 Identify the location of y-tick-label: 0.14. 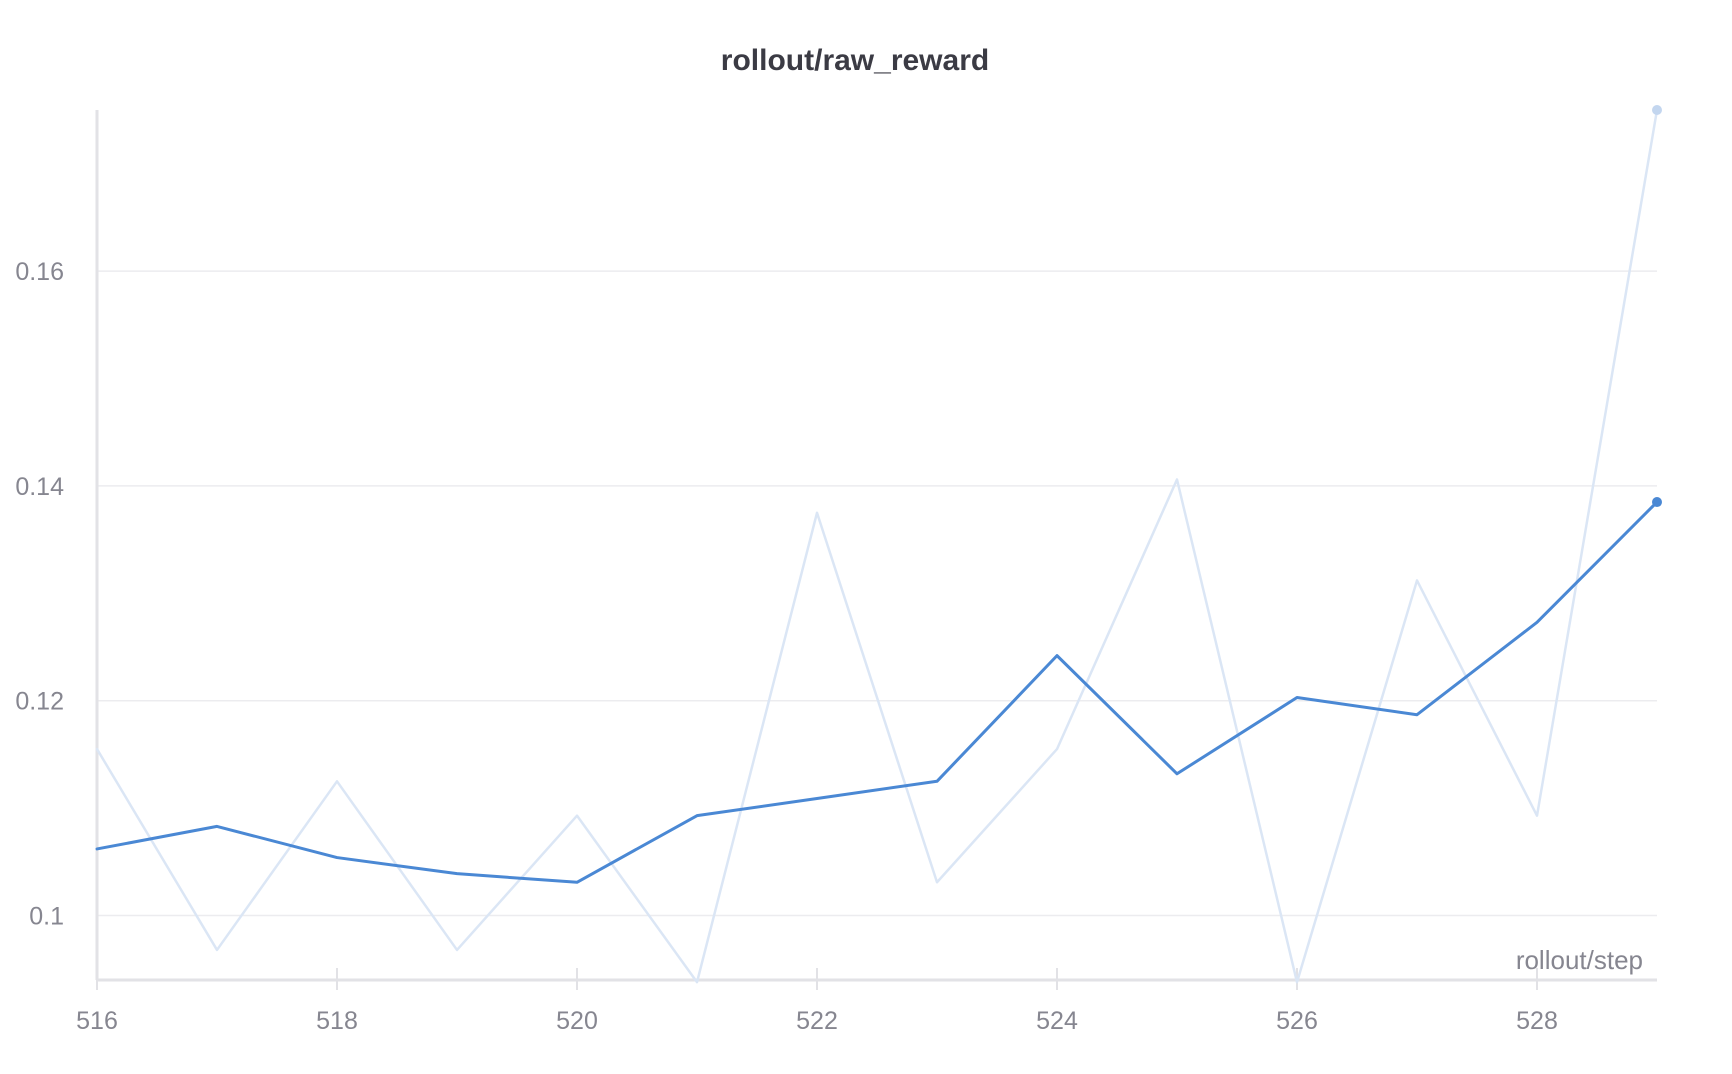
(39, 487).